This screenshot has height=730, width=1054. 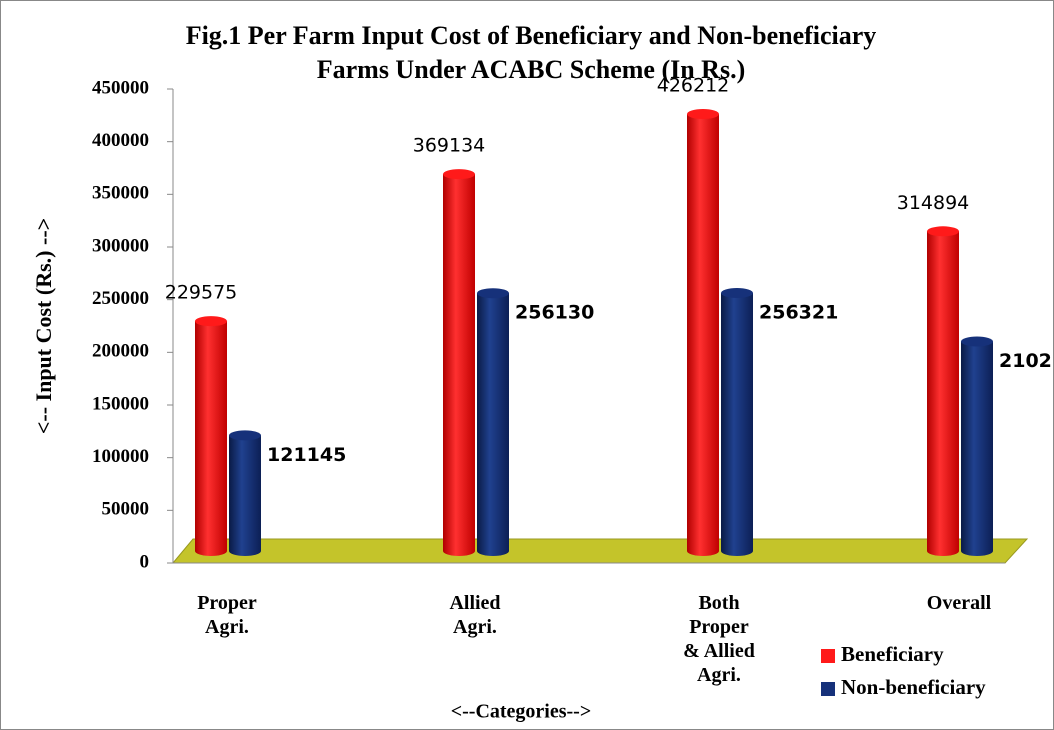 I want to click on floor, so click(x=600, y=551).